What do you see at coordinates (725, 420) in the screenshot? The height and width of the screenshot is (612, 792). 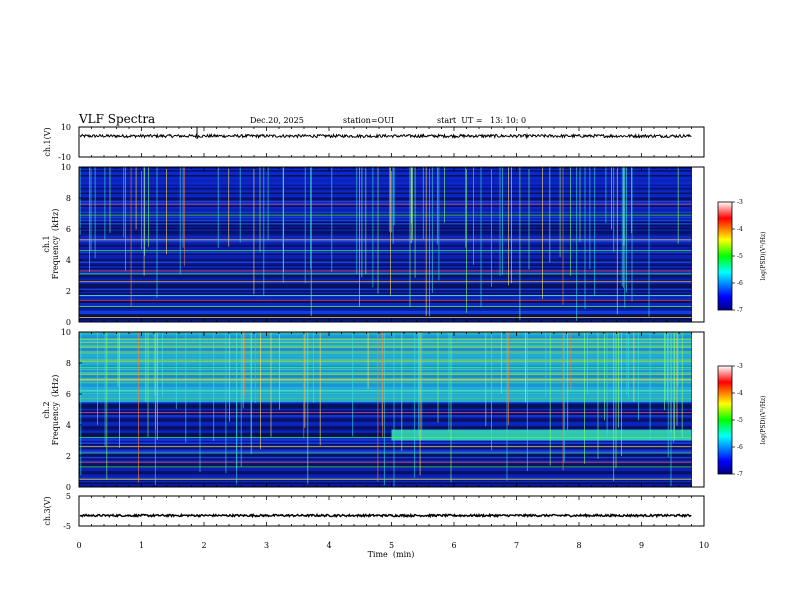 I see `ch2-colorbar-gradient` at bounding box center [725, 420].